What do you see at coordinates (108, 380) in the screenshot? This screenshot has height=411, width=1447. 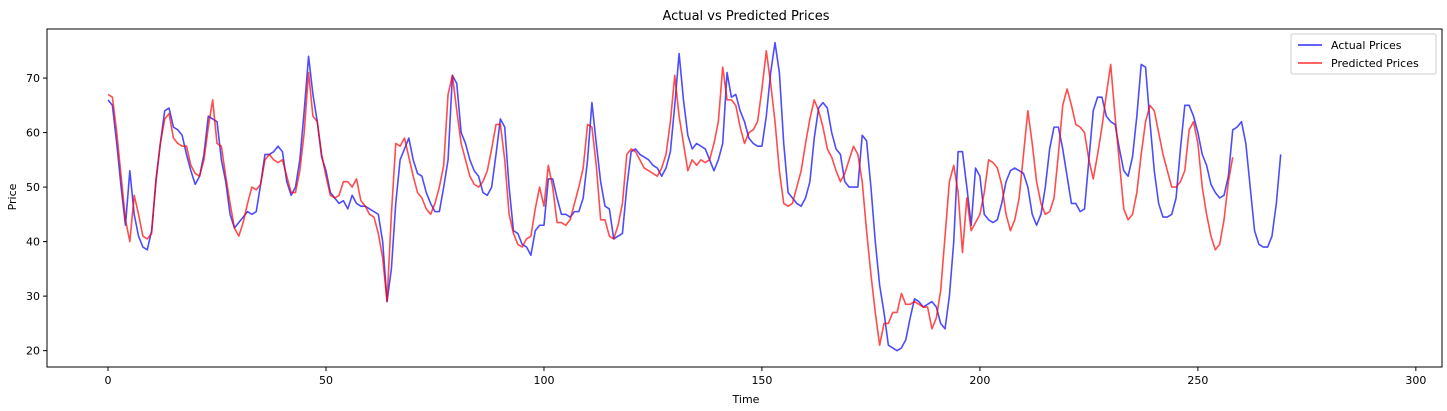 I see `x-tick-label: 0` at bounding box center [108, 380].